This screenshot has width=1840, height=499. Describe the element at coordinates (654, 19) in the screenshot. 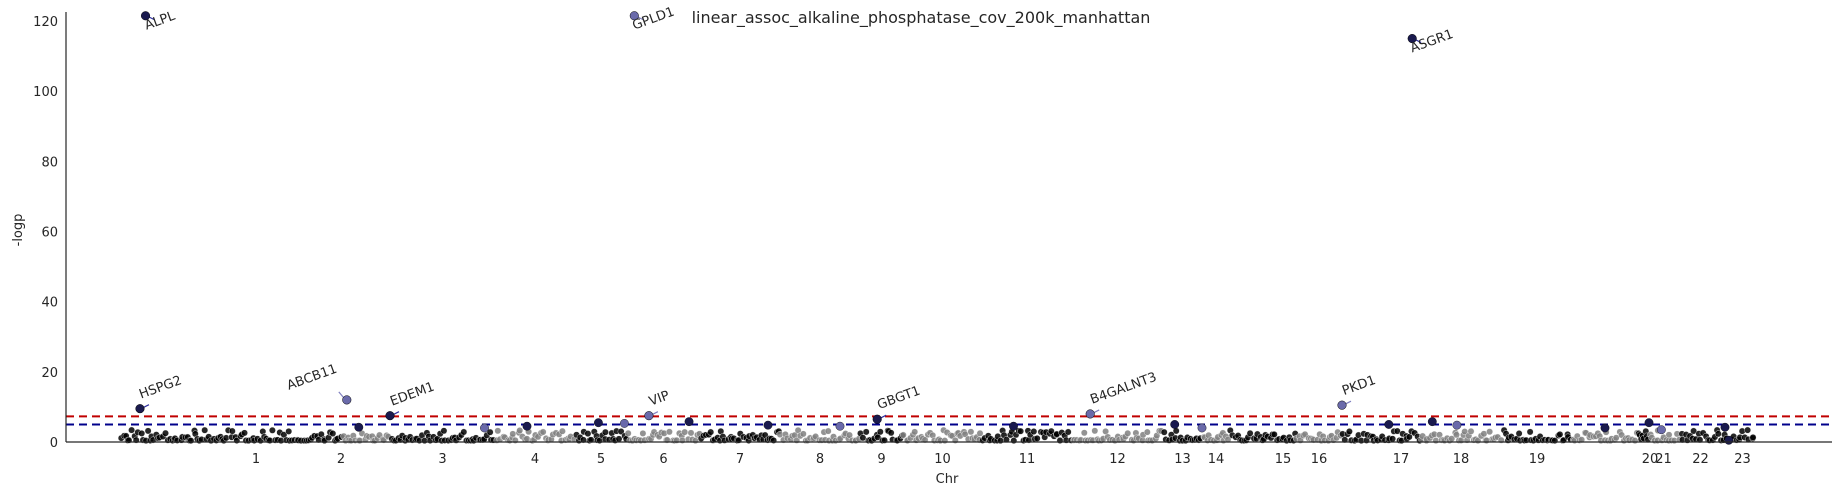

I see `gene-label-gpld1: GPLD1` at that location.